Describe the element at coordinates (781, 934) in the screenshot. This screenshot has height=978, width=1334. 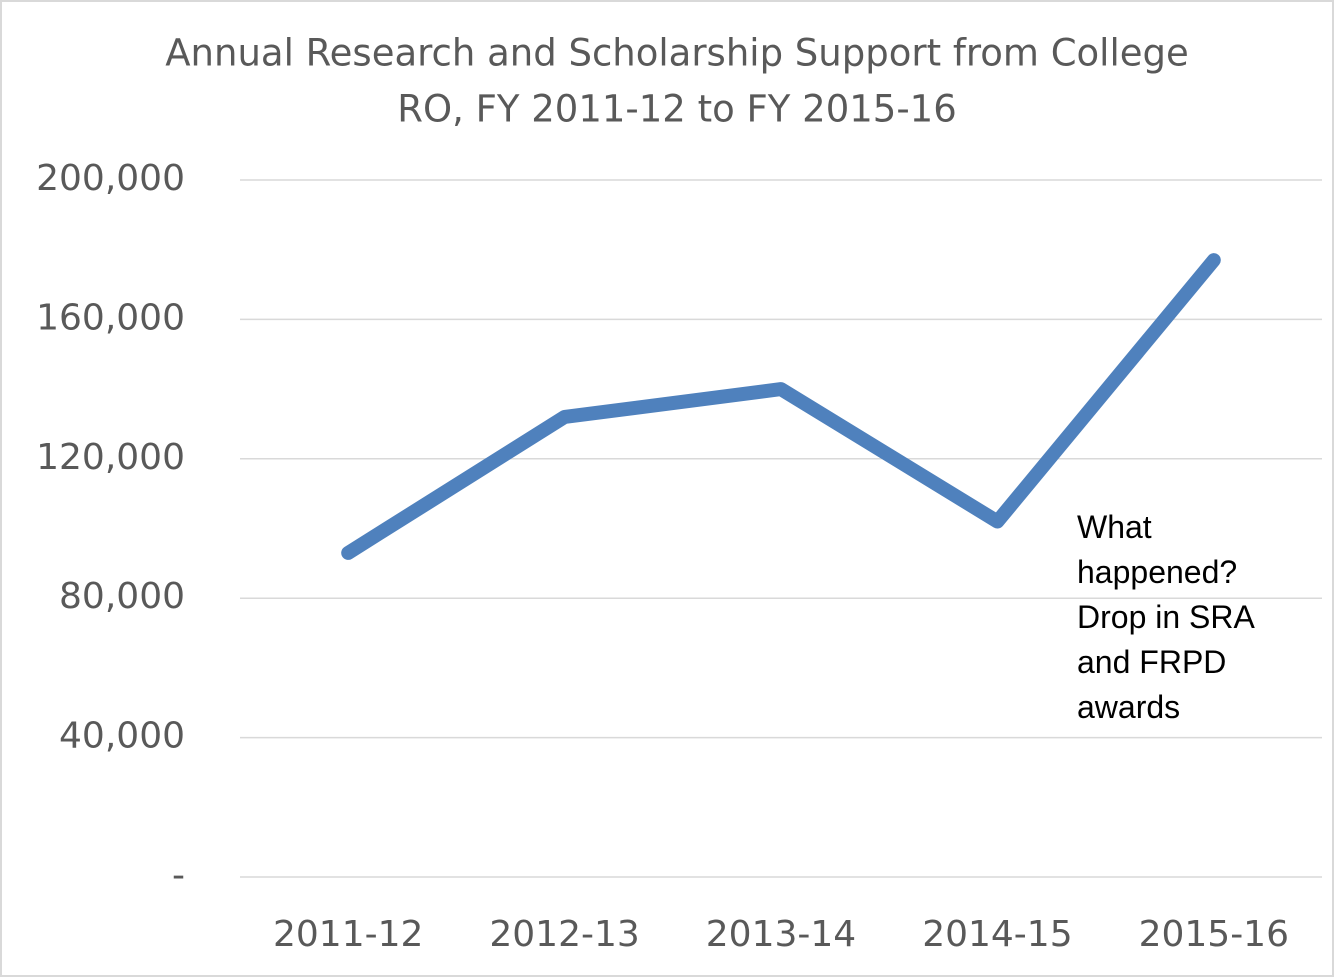
I see `x-tick-label: 2013-14` at that location.